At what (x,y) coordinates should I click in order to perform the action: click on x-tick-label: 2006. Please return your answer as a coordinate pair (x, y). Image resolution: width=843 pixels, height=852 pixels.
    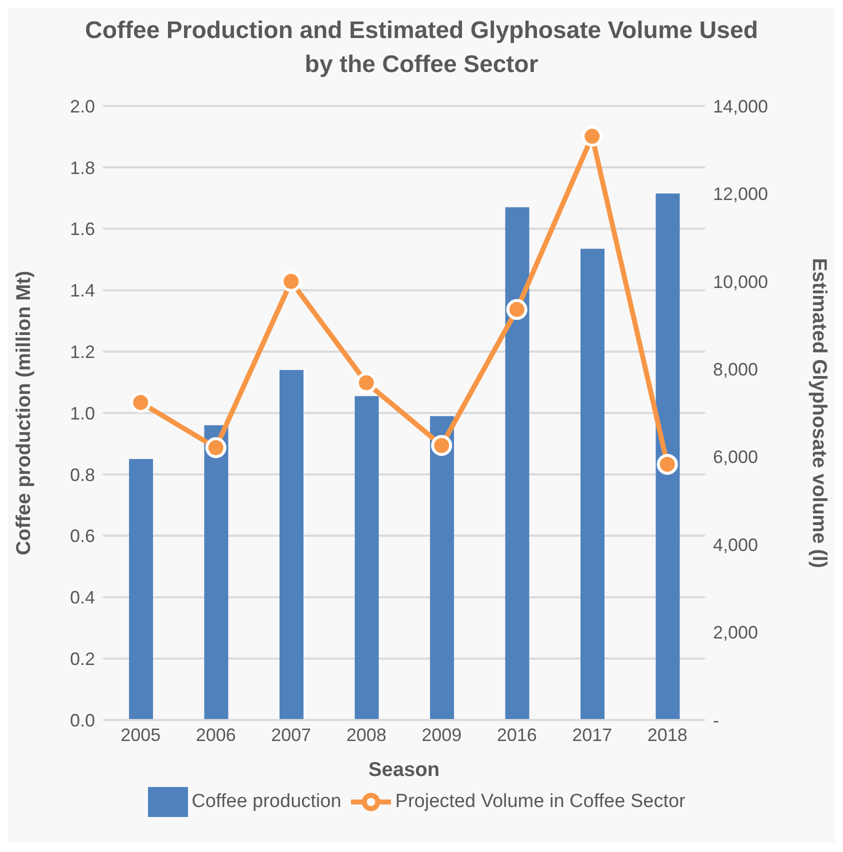
    Looking at the image, I should click on (216, 734).